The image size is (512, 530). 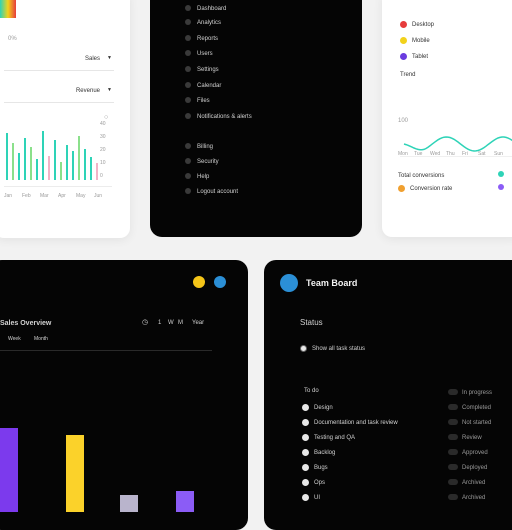 I want to click on sales-select: Sales ▼, so click(x=59, y=59).